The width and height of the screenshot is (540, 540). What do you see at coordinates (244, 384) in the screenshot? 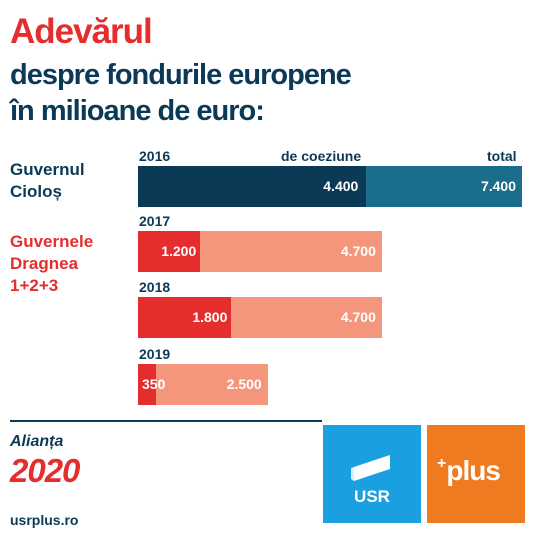
I see `data-label-total: 2.500` at bounding box center [244, 384].